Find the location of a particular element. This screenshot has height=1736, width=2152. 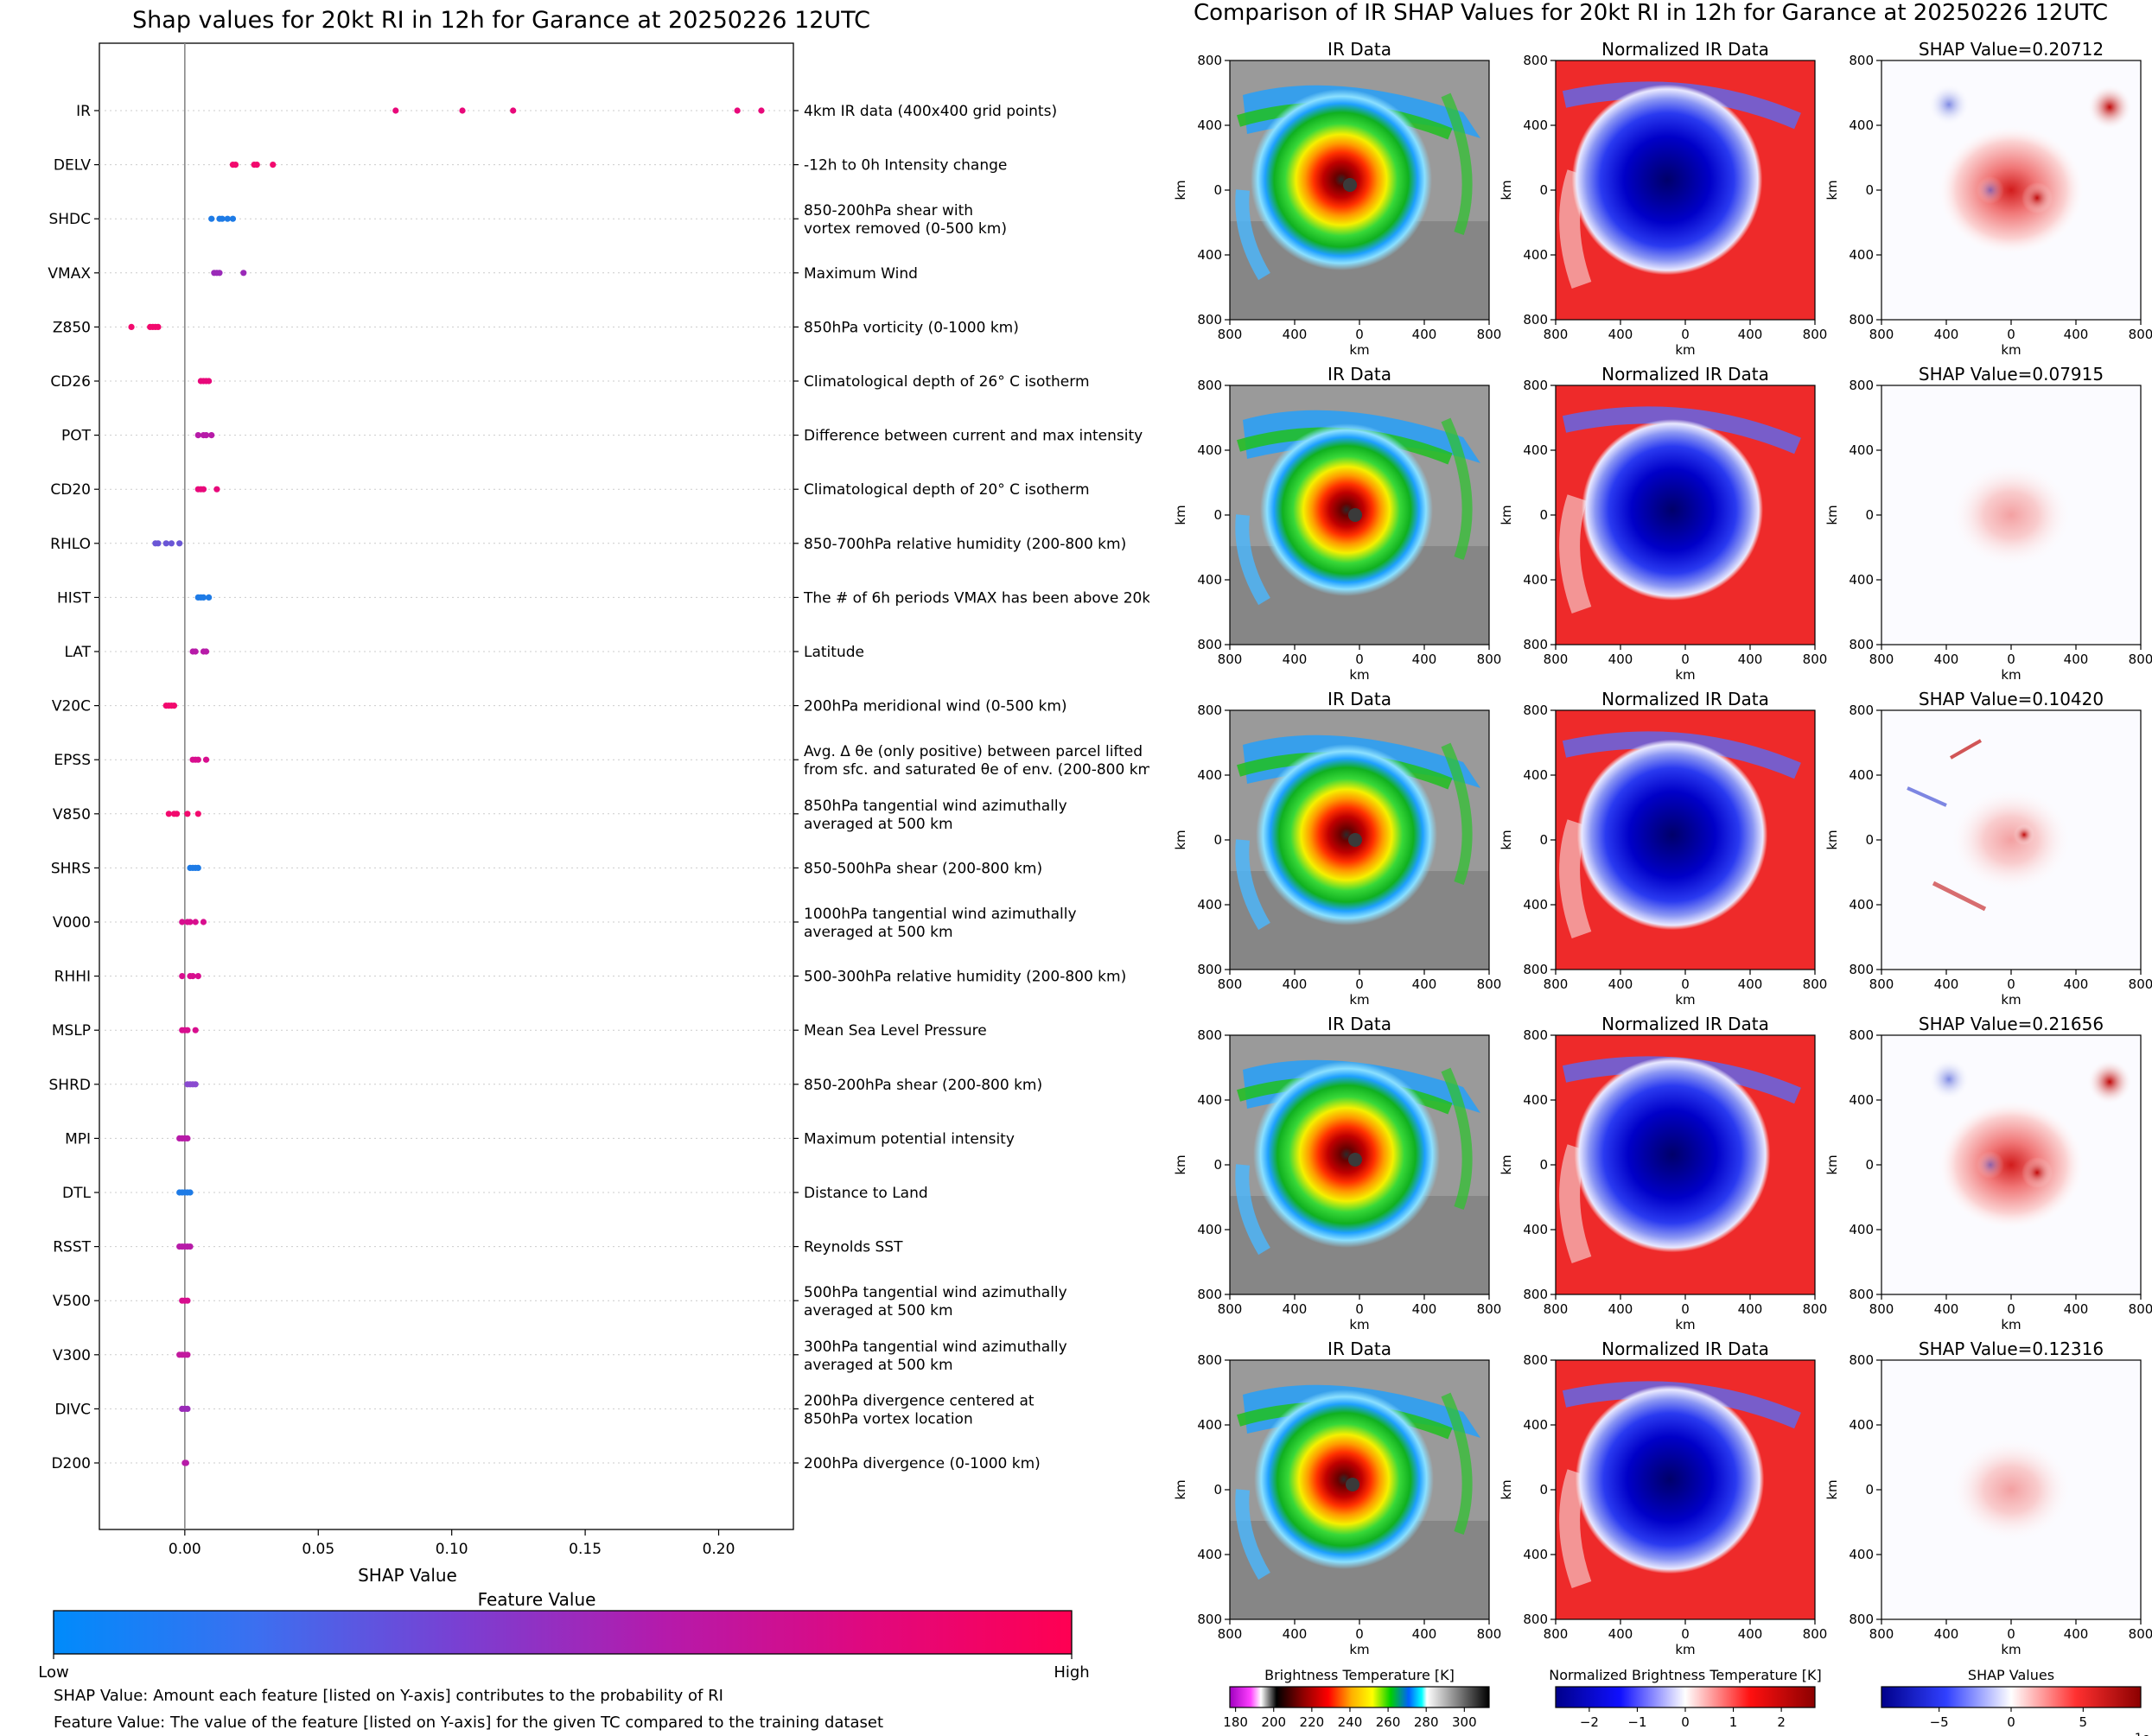

panel-title-shap: SHAP Value=0.21656 is located at coordinates (2011, 1024).